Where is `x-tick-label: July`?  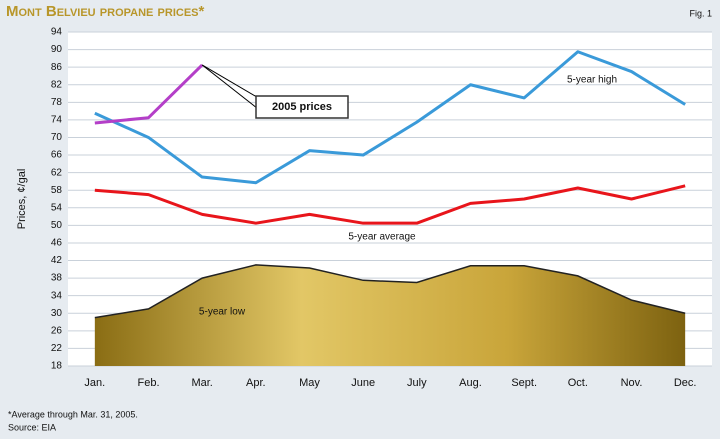
x-tick-label: July is located at coordinates (417, 383).